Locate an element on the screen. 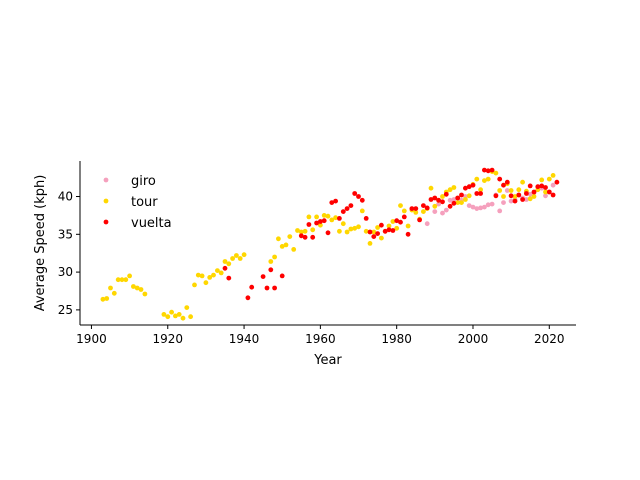 The image size is (640, 480). x-tick-label: 1900 is located at coordinates (91, 339).